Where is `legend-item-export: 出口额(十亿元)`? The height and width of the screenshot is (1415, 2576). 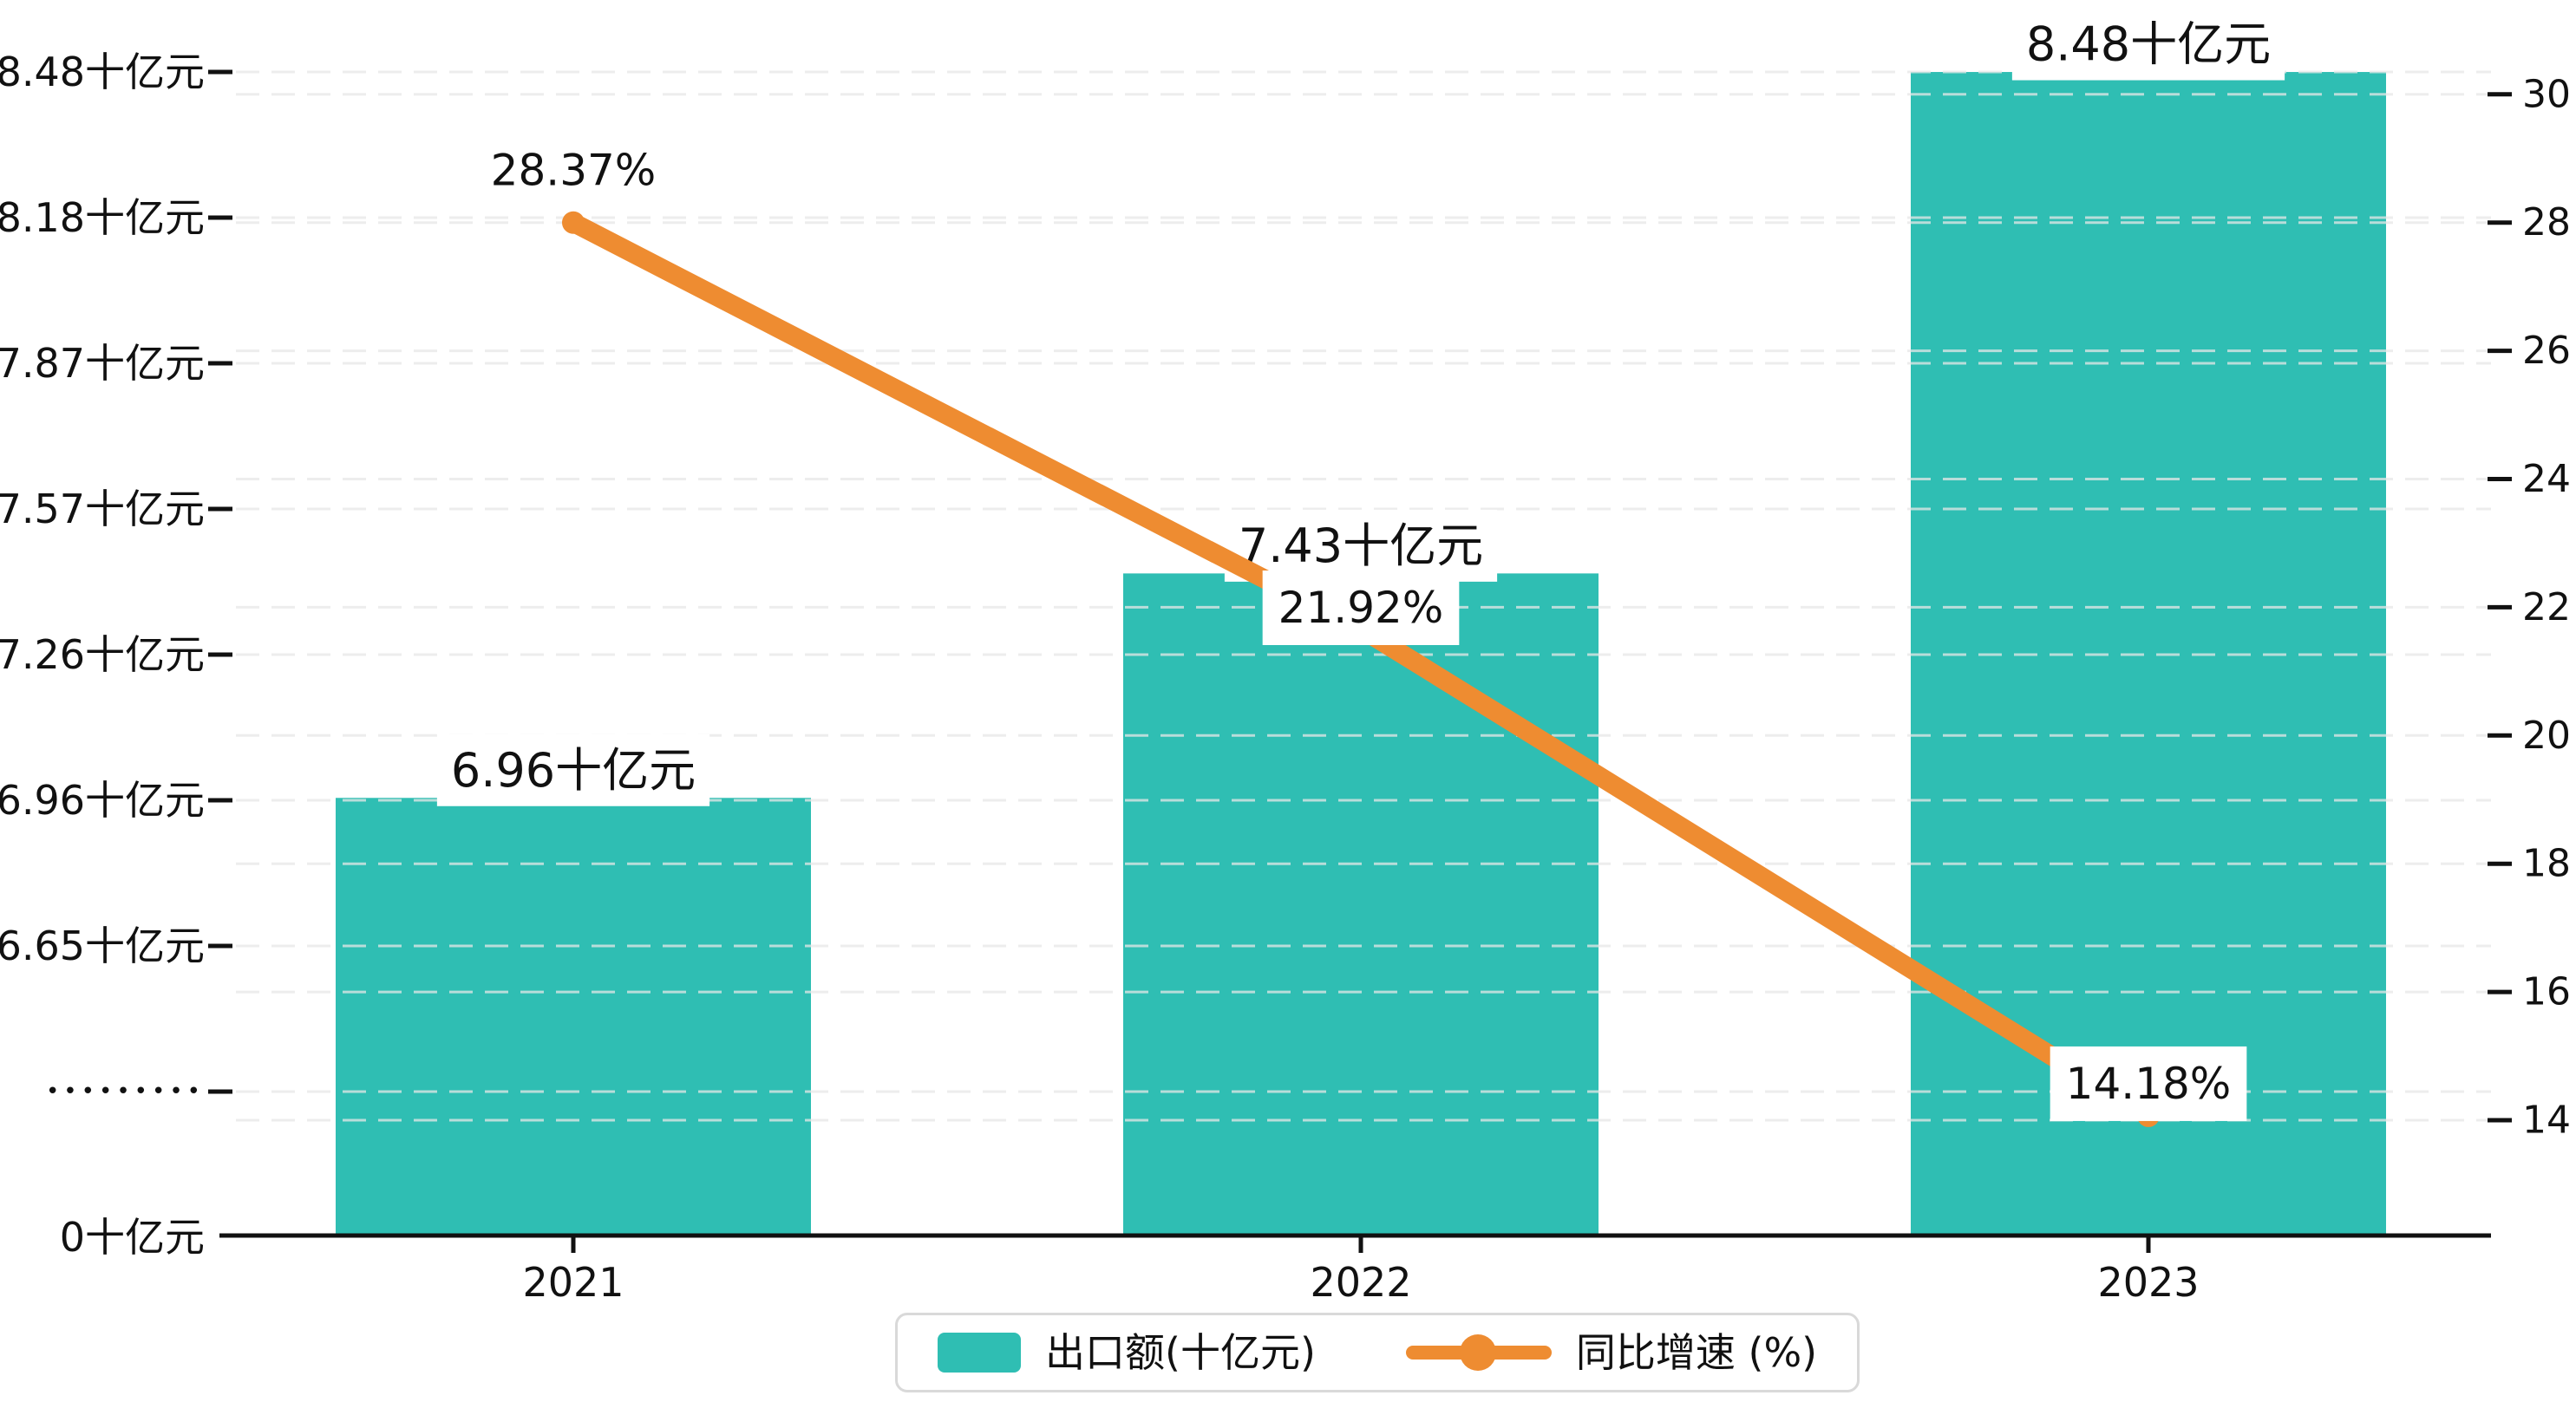 legend-item-export: 出口额(十亿元) is located at coordinates (1127, 1353).